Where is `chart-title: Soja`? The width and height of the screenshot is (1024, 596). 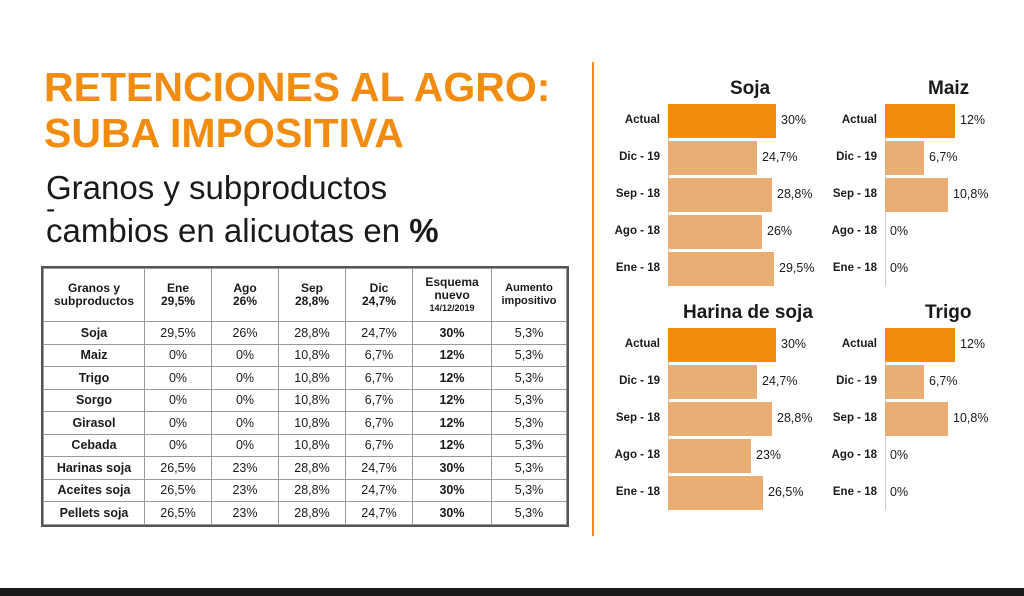
chart-title: Soja is located at coordinates (750, 88).